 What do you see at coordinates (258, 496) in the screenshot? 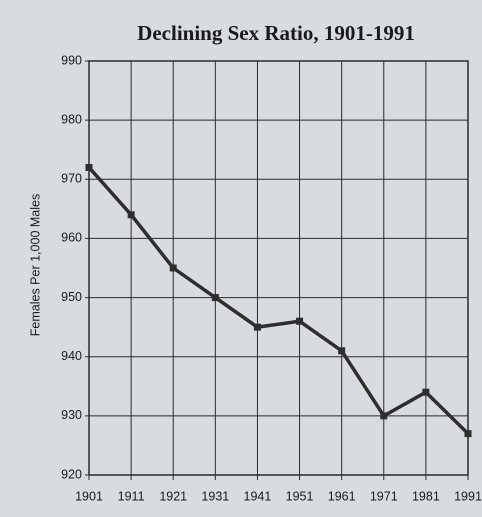
I see `x-tick-label: 1941` at bounding box center [258, 496].